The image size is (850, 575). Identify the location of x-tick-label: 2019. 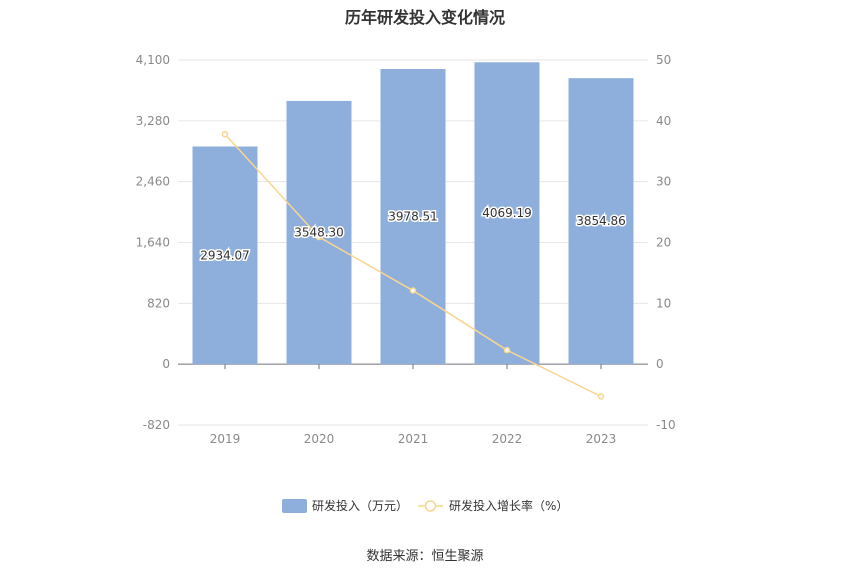
(225, 439).